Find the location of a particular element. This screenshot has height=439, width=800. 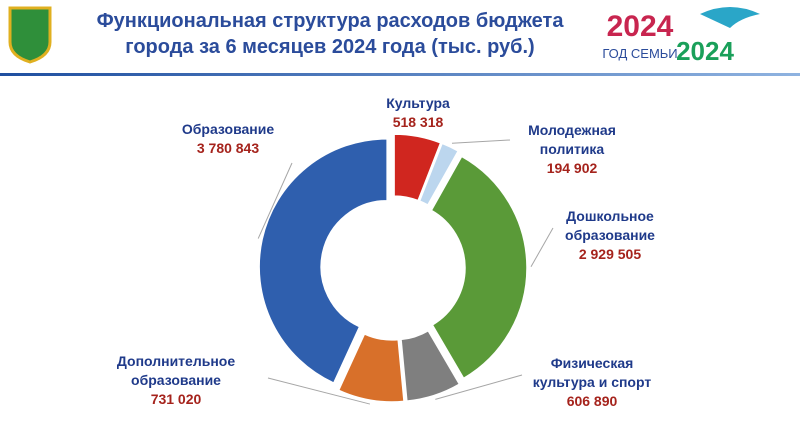

category-label: Физическая культура и спорт is located at coordinates (592, 372).